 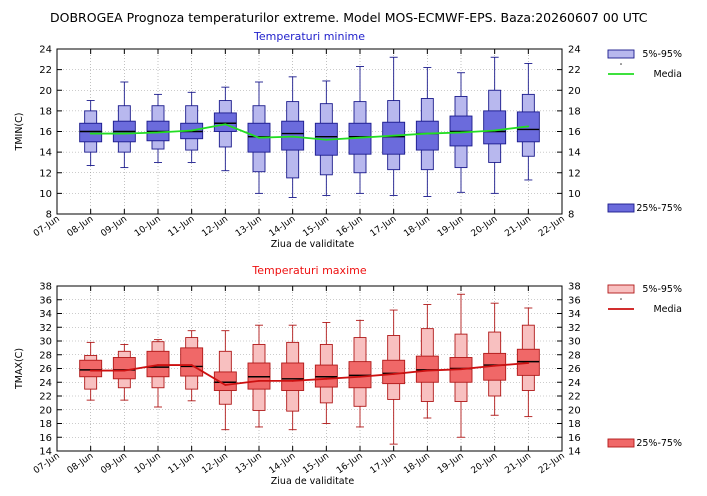 I want to click on tmin-xtick-label: 18-Jun, so click(x=417, y=226).